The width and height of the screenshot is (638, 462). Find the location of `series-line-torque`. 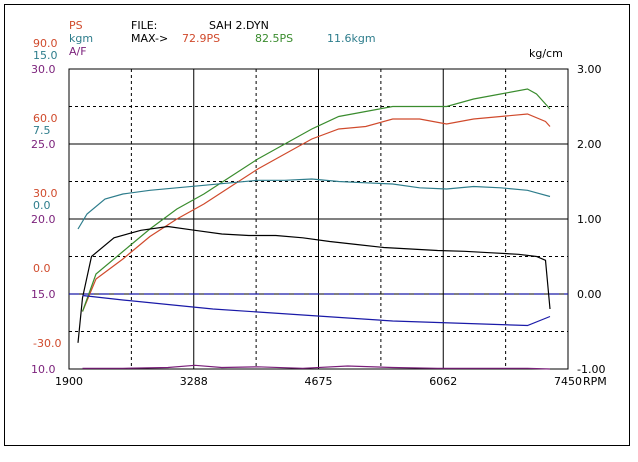

series-line-torque is located at coordinates (314, 204).